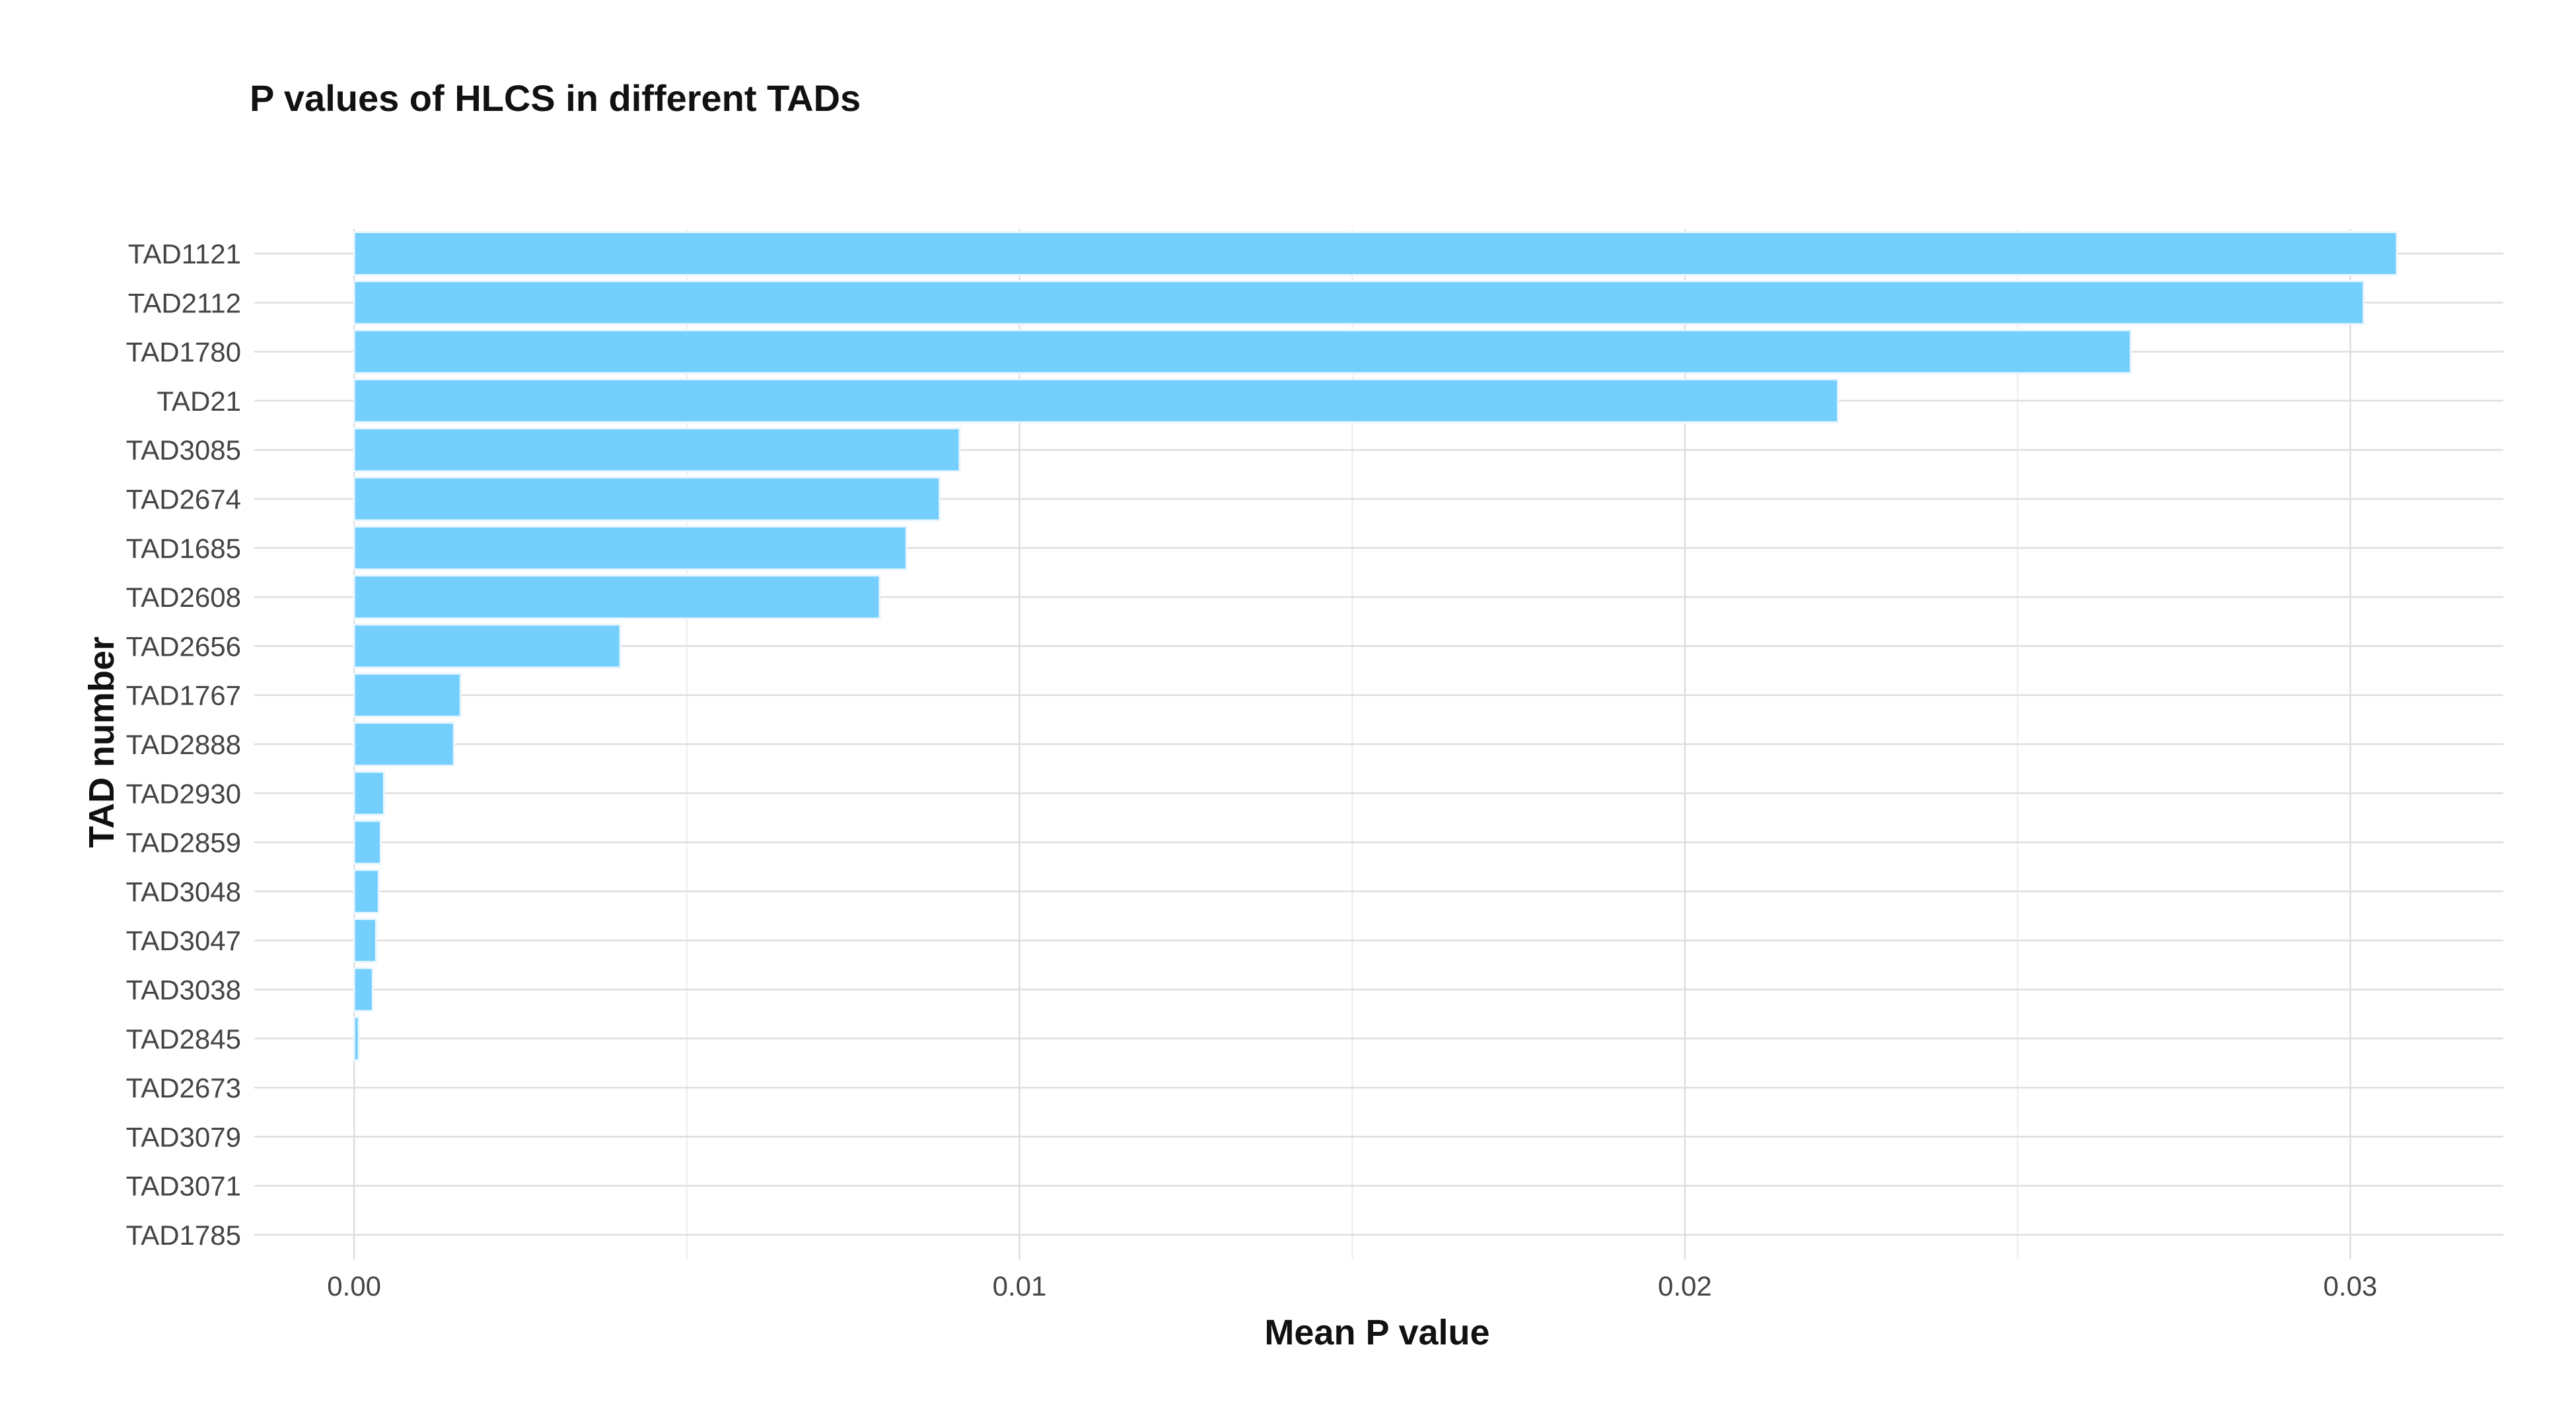 The image size is (2576, 1425). Describe the element at coordinates (184, 352) in the screenshot. I see `y-tick-label: TAD1780` at that location.